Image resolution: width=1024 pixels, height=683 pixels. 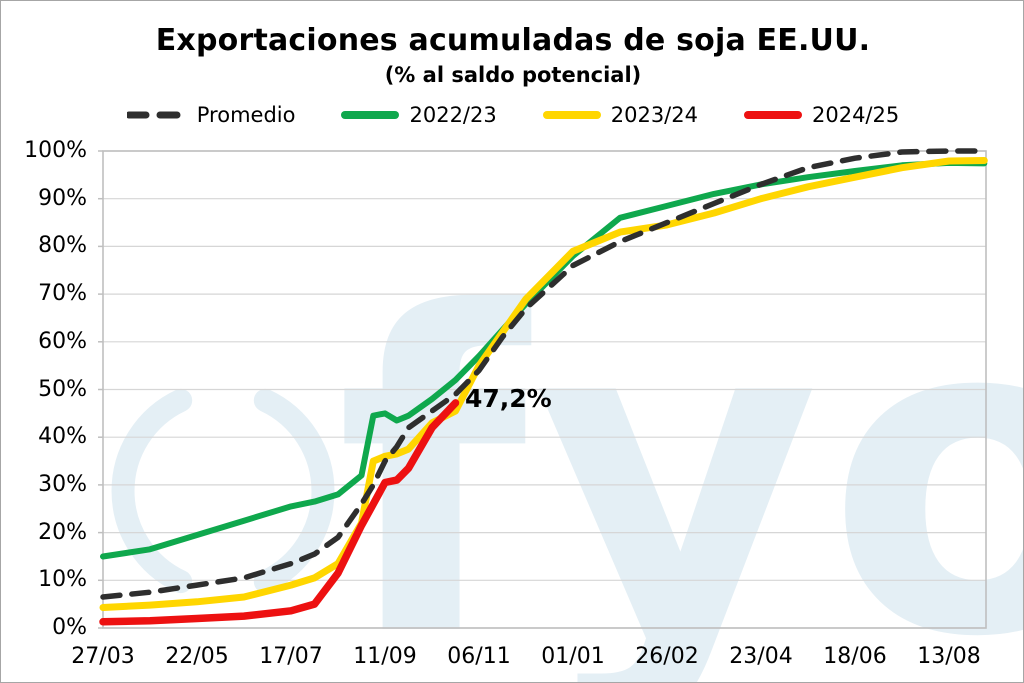 What do you see at coordinates (152, 491) in the screenshot?
I see `watermark-logo-arc-left` at bounding box center [152, 491].